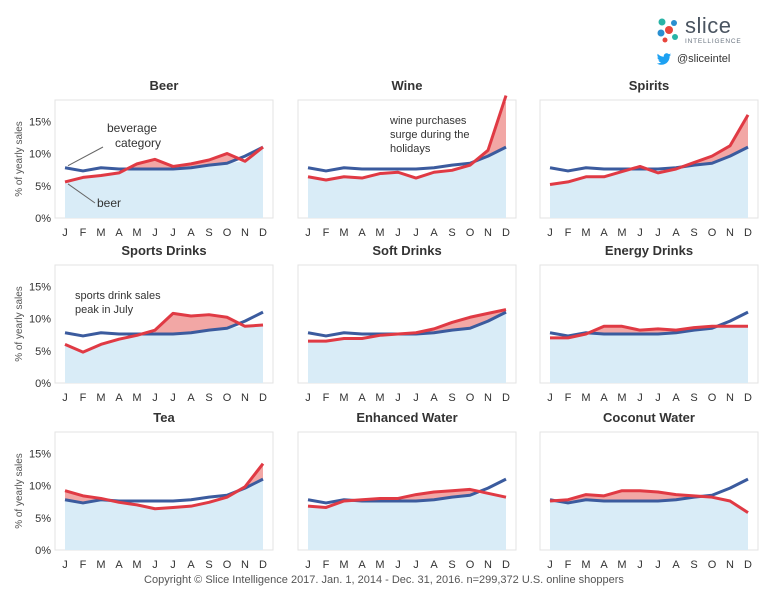 The image size is (768, 592). What do you see at coordinates (19, 491) in the screenshot?
I see `y-axis-label: % of yearly sales` at bounding box center [19, 491].